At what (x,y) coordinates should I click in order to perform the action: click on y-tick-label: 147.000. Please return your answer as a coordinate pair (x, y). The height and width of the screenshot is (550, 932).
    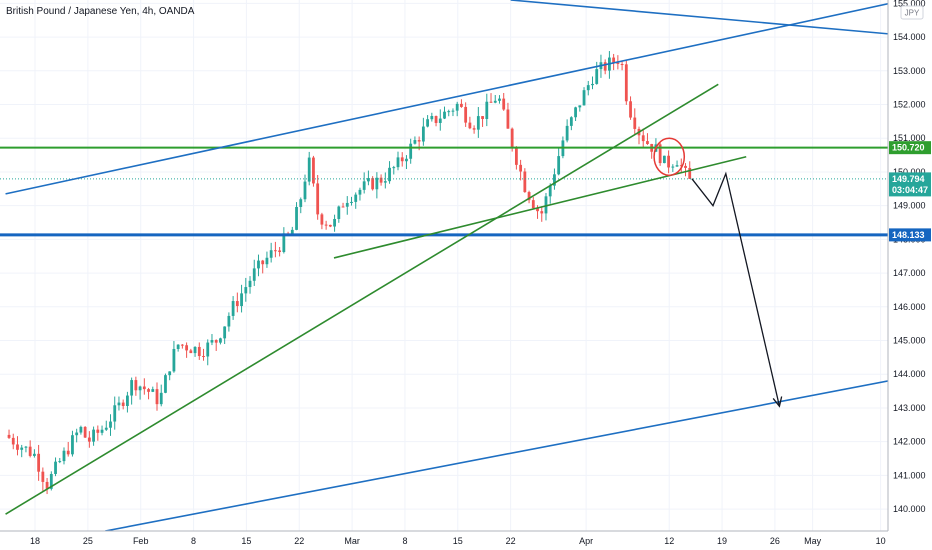
    Looking at the image, I should click on (909, 273).